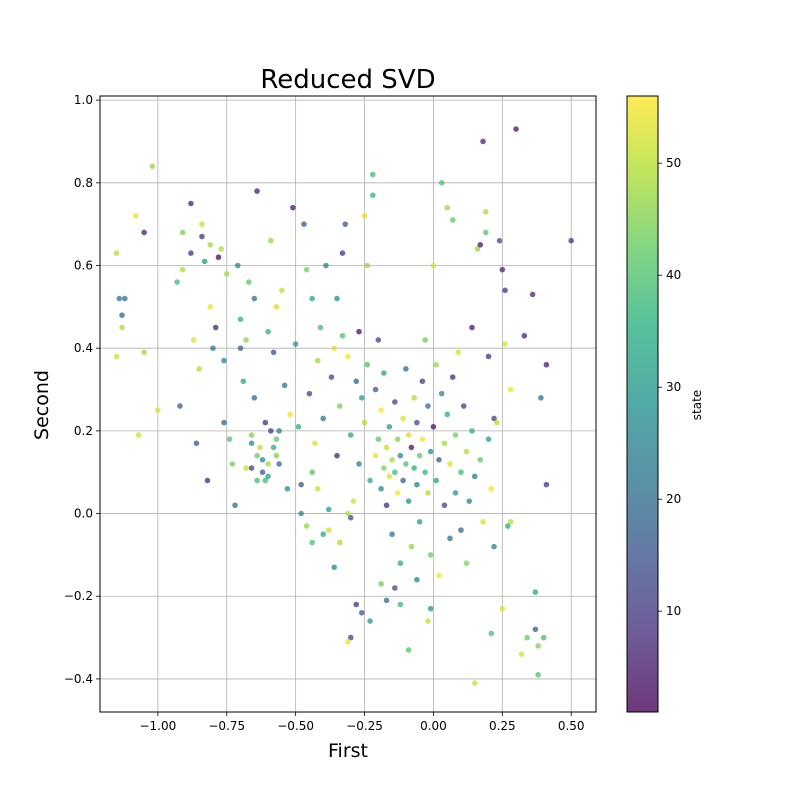 This screenshot has width=800, height=800. What do you see at coordinates (697, 405) in the screenshot?
I see `colorbar-label: state` at bounding box center [697, 405].